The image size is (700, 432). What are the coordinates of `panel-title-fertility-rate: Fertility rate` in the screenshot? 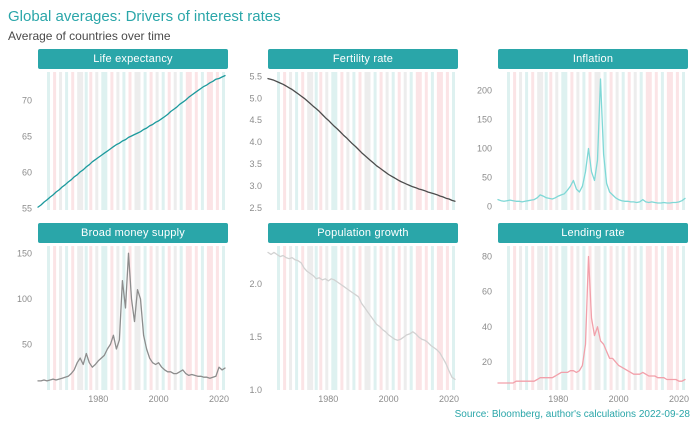 It's located at (363, 59).